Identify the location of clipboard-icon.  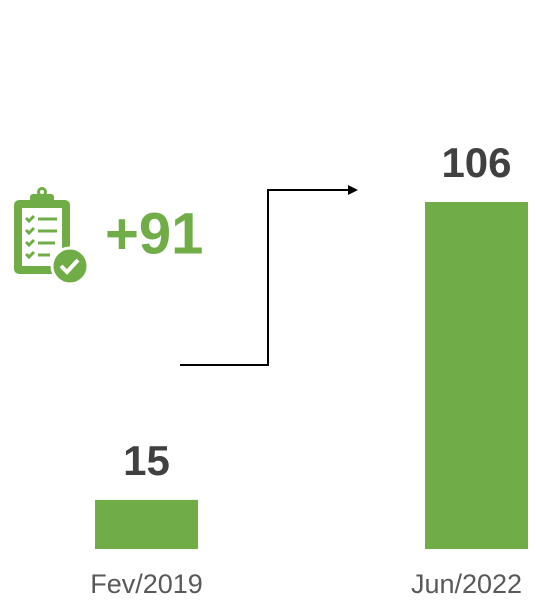
(52, 236).